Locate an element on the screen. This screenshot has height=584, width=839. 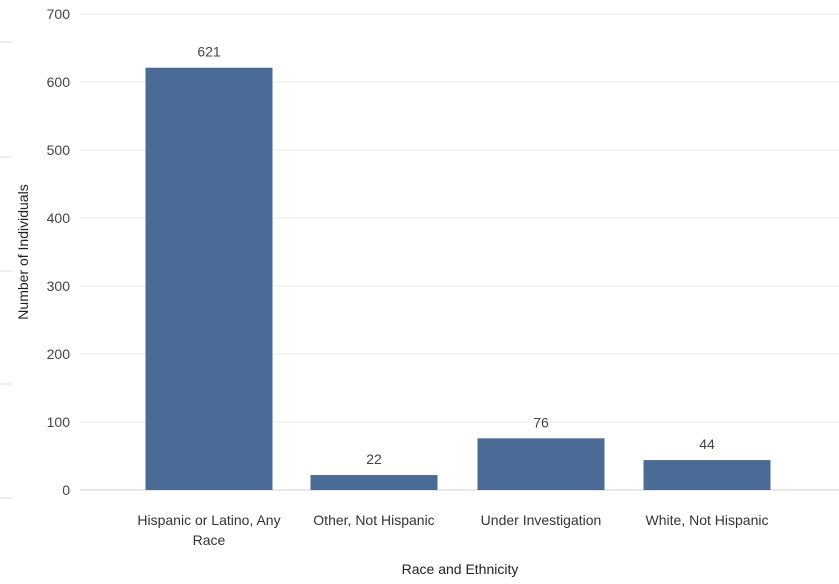
y-tick-label: 500 is located at coordinates (59, 150).